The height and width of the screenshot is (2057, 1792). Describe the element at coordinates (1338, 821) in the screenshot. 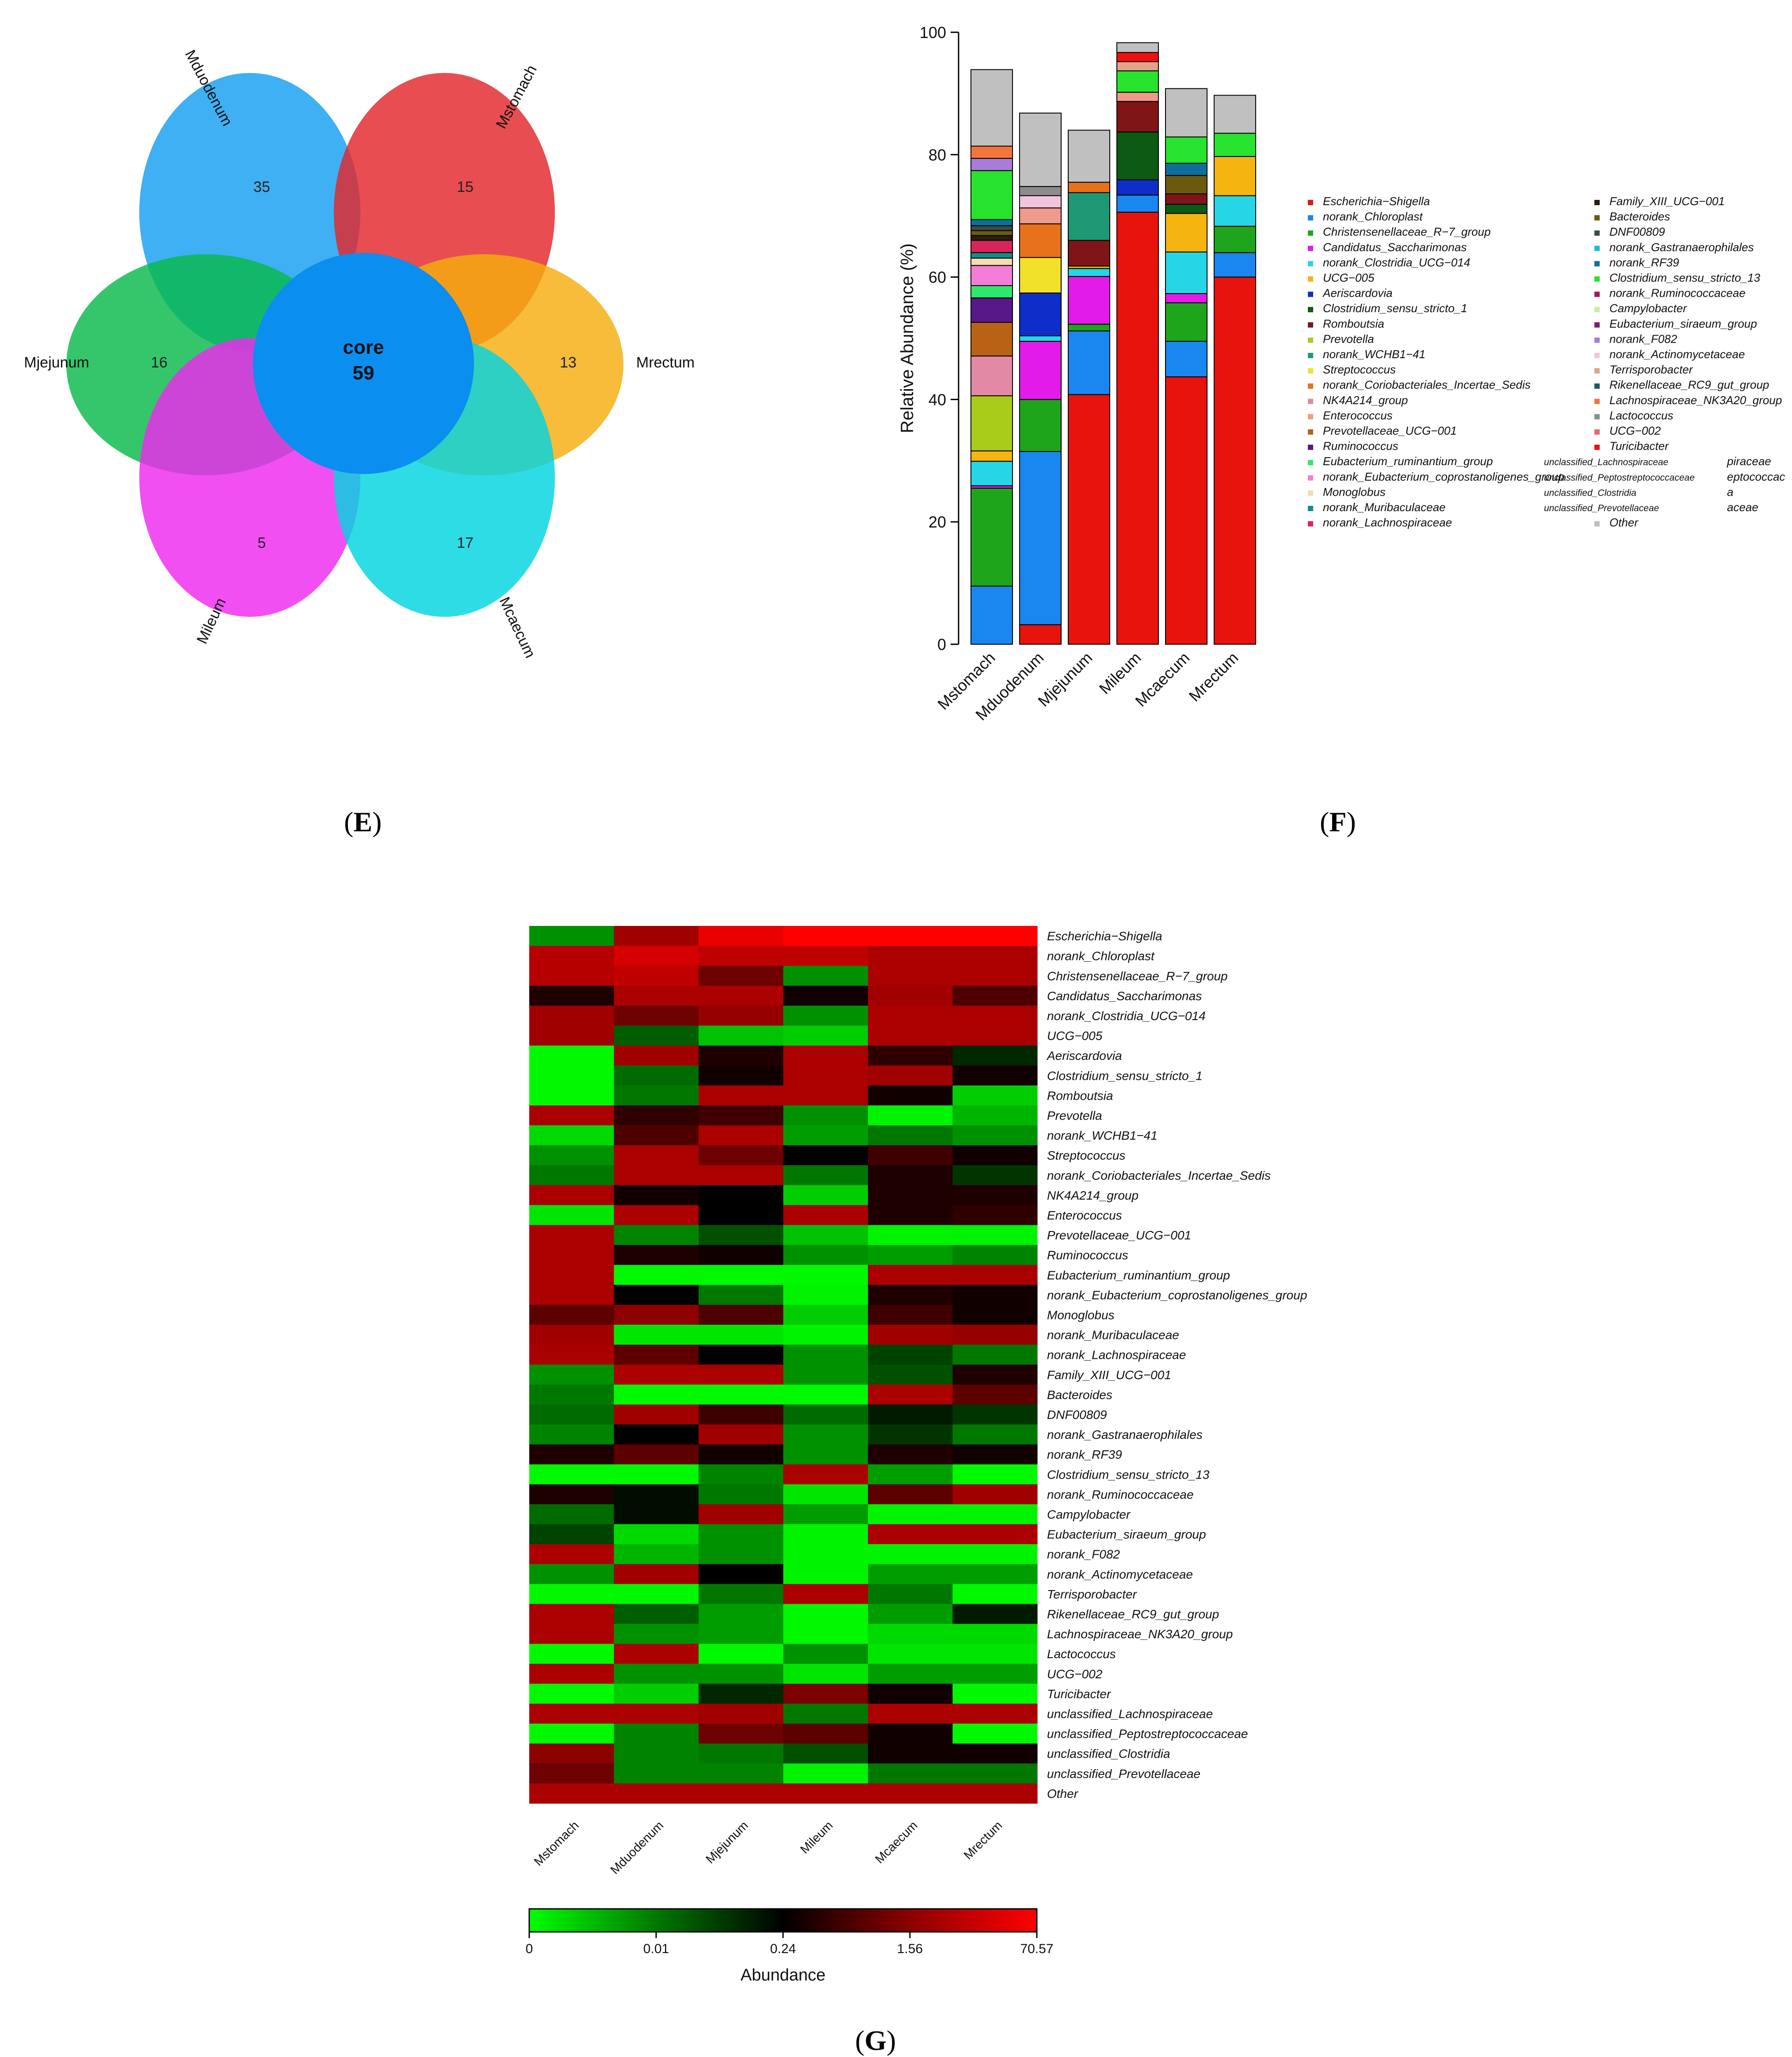

I see `panel-label-f: (F)` at that location.